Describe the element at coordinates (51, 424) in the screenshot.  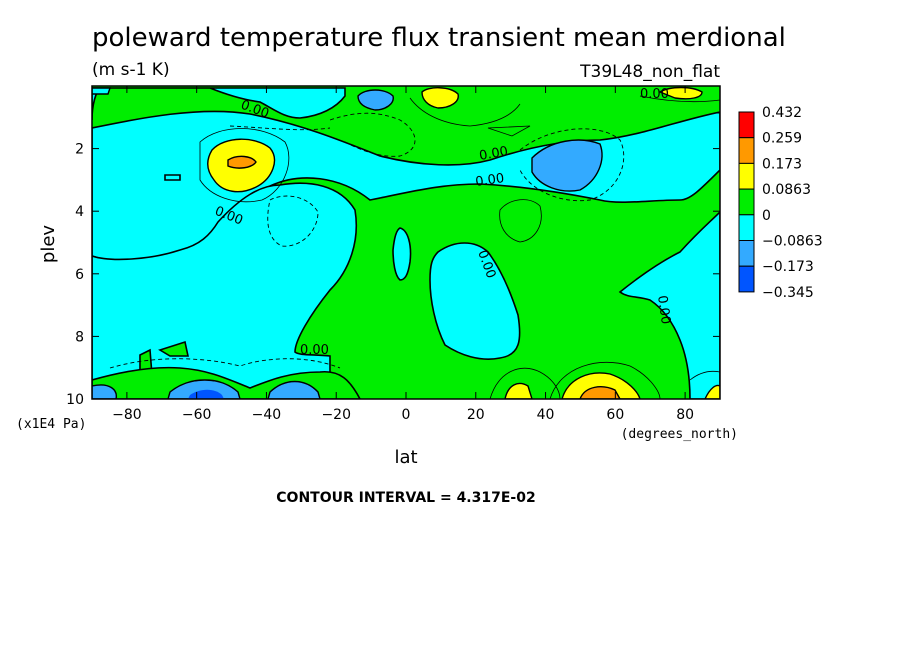
I see `y-unit-label: (x1E4 Pa)` at that location.